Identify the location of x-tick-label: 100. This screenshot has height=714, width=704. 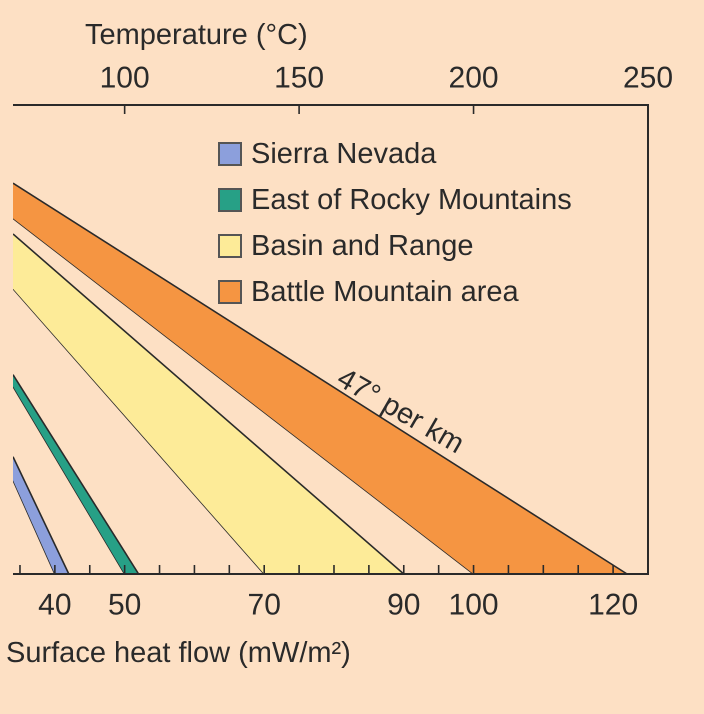
(473, 605).